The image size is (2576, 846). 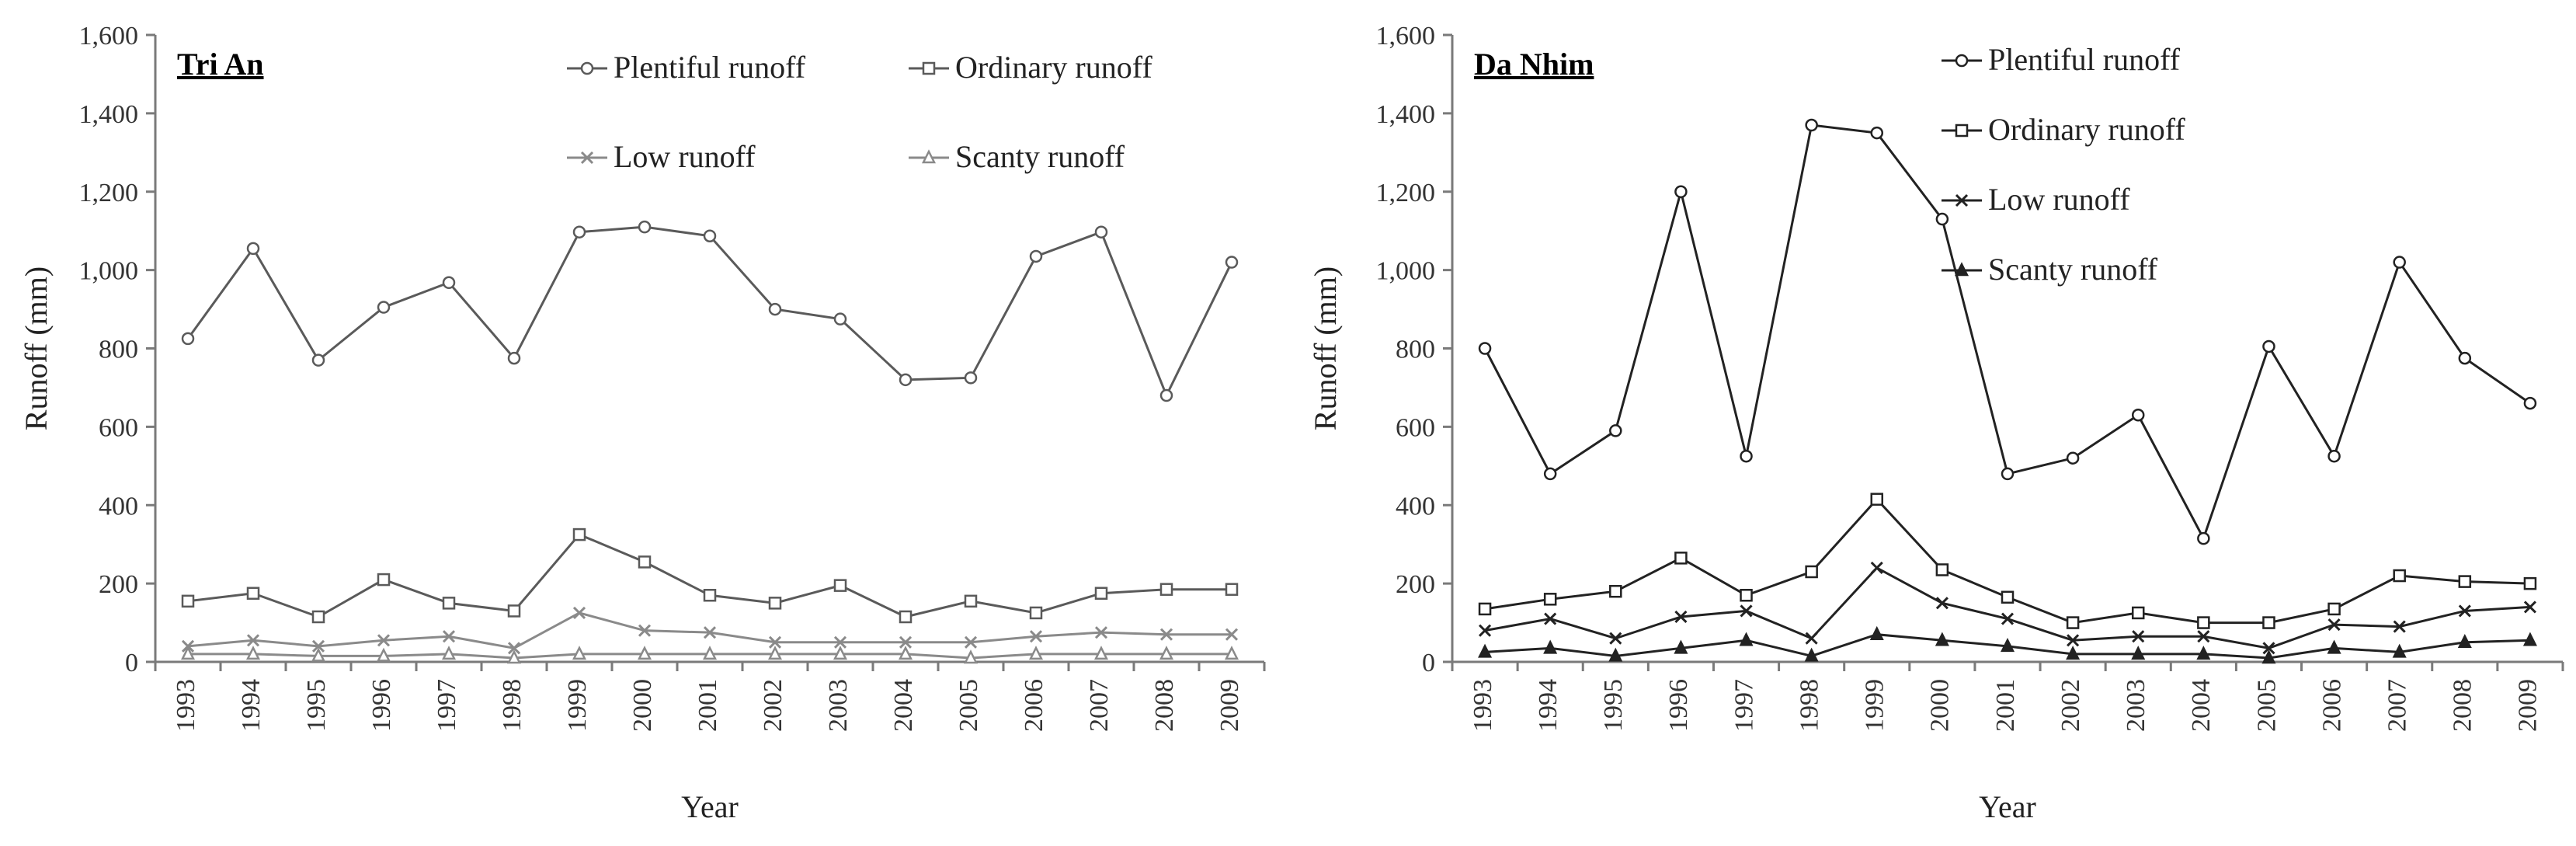 I want to click on series-ordinary-runoff, so click(x=710, y=575).